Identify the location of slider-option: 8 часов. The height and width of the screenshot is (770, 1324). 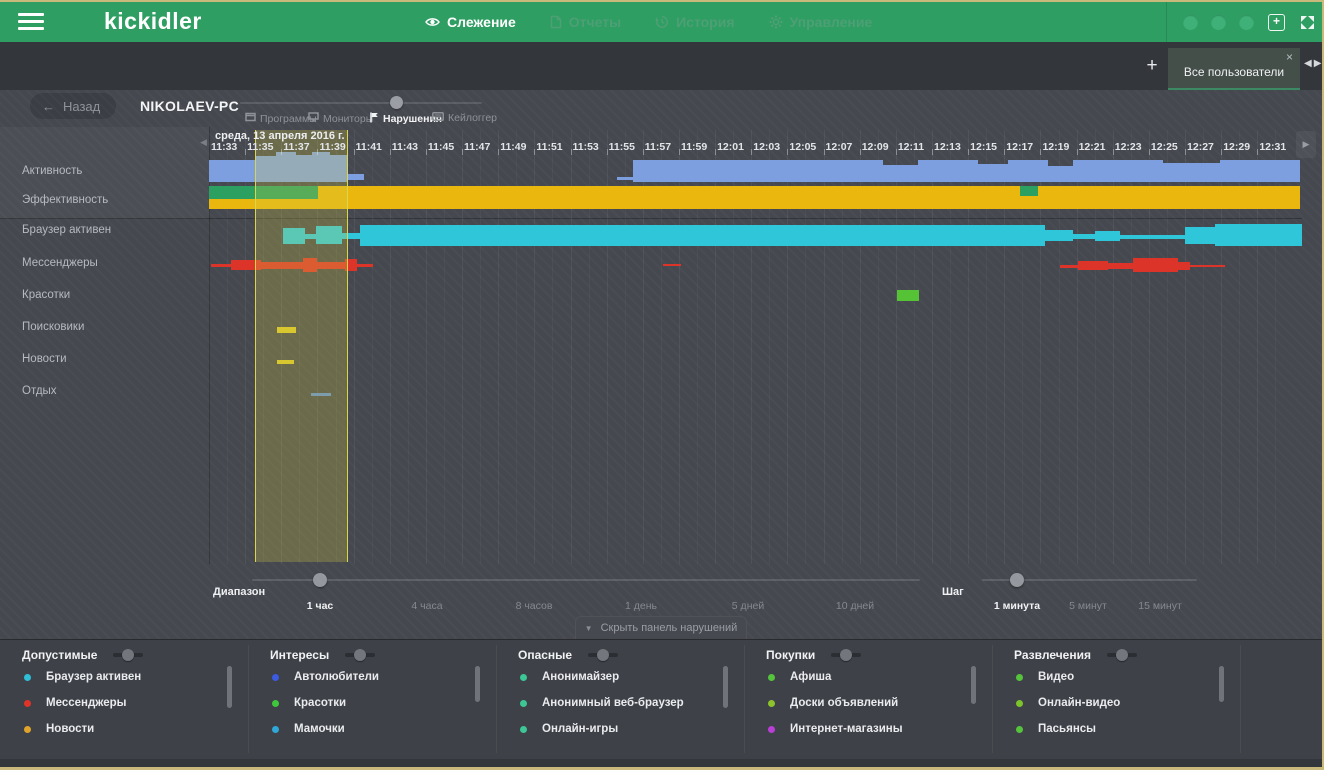
(534, 606).